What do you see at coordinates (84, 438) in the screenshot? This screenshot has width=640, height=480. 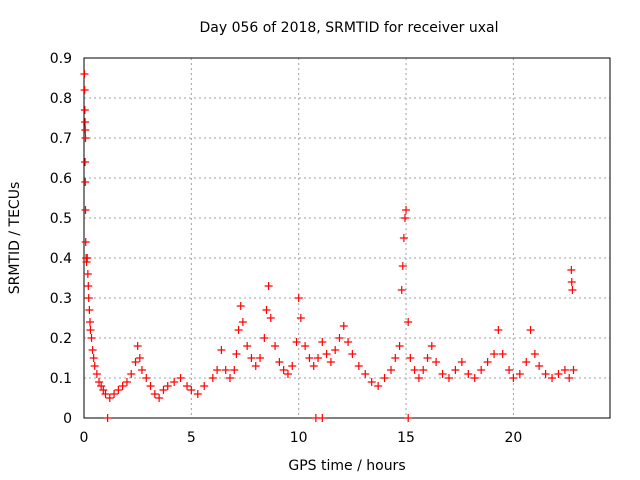 I see `x-tick-label: 0` at bounding box center [84, 438].